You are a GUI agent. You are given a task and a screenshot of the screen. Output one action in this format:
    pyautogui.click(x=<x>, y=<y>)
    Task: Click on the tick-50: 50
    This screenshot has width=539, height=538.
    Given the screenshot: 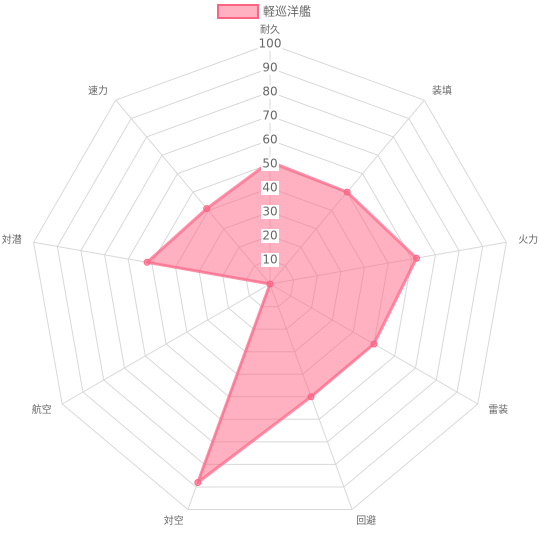 What is the action you would take?
    pyautogui.click(x=270, y=164)
    